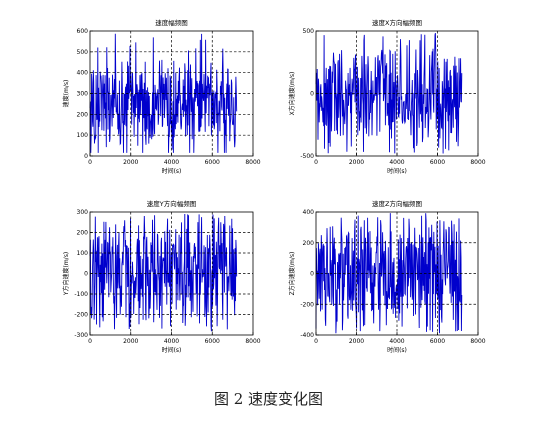  Describe the element at coordinates (81, 335) in the screenshot. I see `y-tick-label: -300` at that location.